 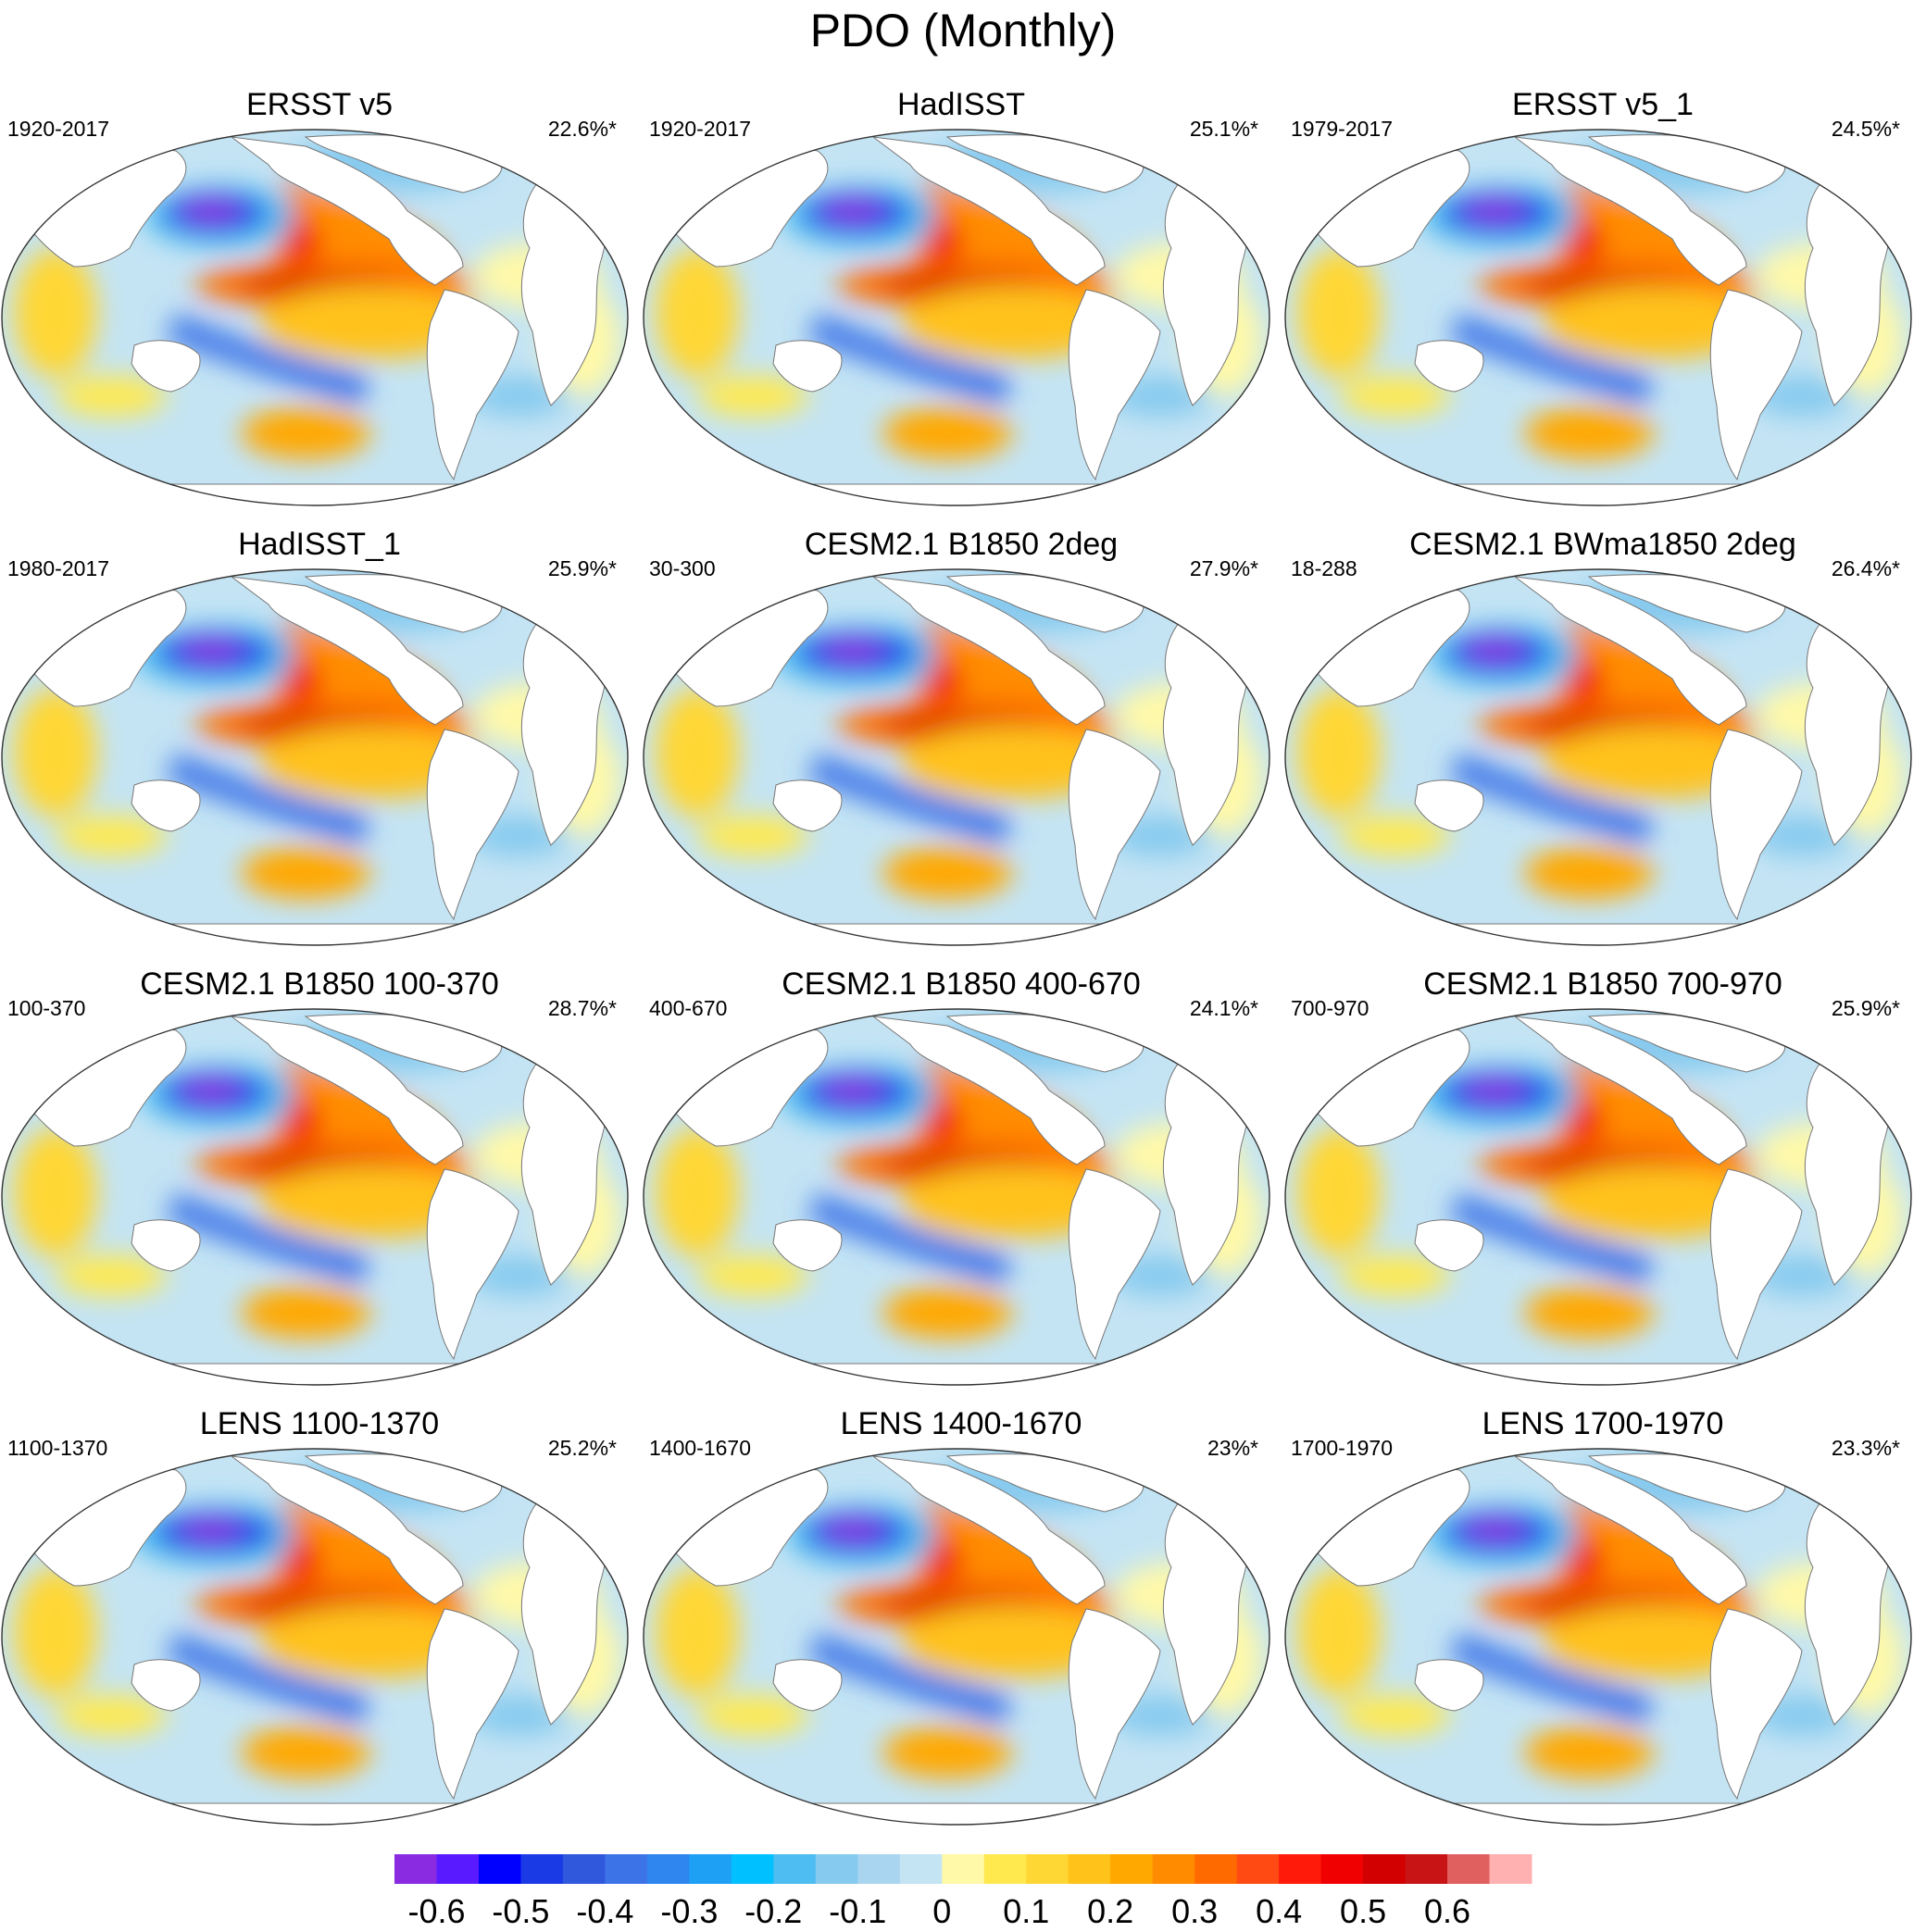 I want to click on map-panel: CESM2.1 BWma1850 2deg 18-288 26.4%*, so click(x=1603, y=742).